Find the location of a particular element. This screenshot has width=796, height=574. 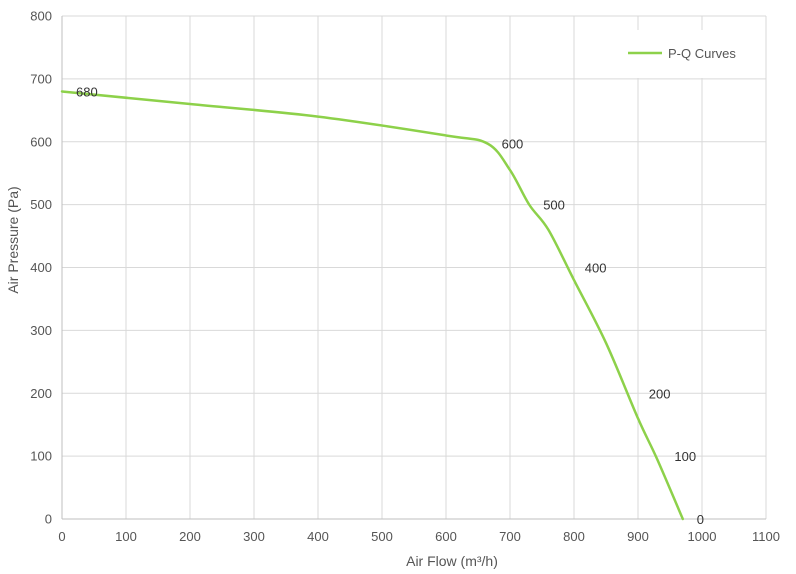

data-label: 500 is located at coordinates (554, 205).